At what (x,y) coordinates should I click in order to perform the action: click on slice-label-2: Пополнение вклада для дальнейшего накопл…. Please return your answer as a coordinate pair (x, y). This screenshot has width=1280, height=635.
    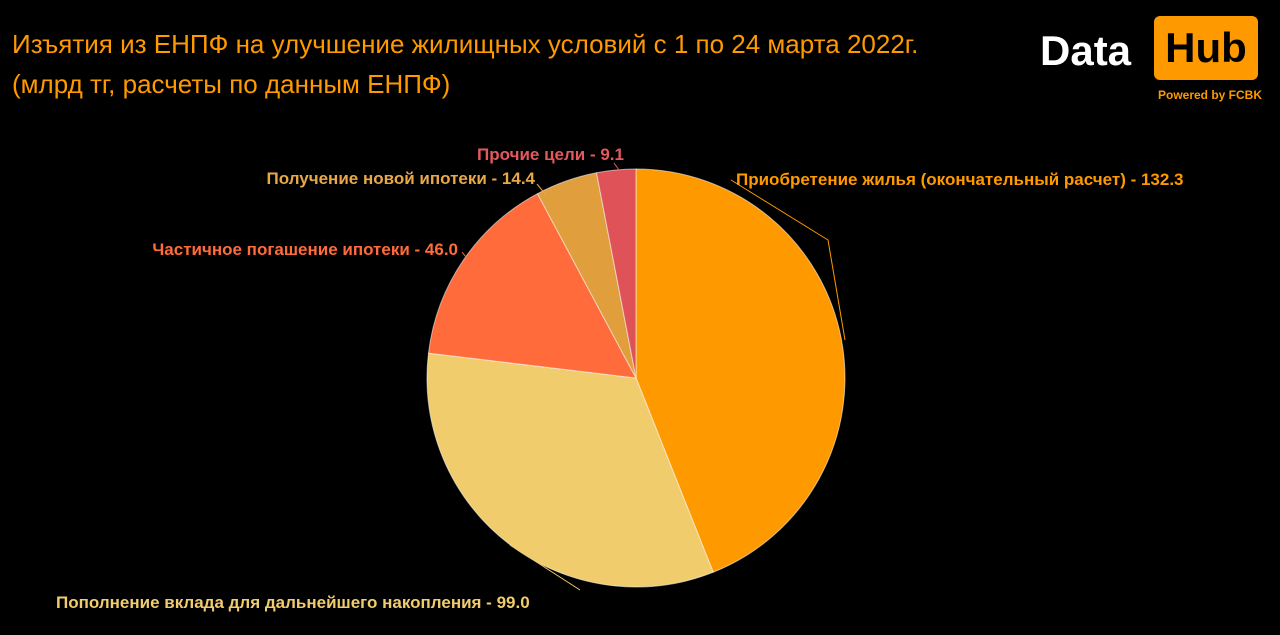
    Looking at the image, I should click on (293, 602).